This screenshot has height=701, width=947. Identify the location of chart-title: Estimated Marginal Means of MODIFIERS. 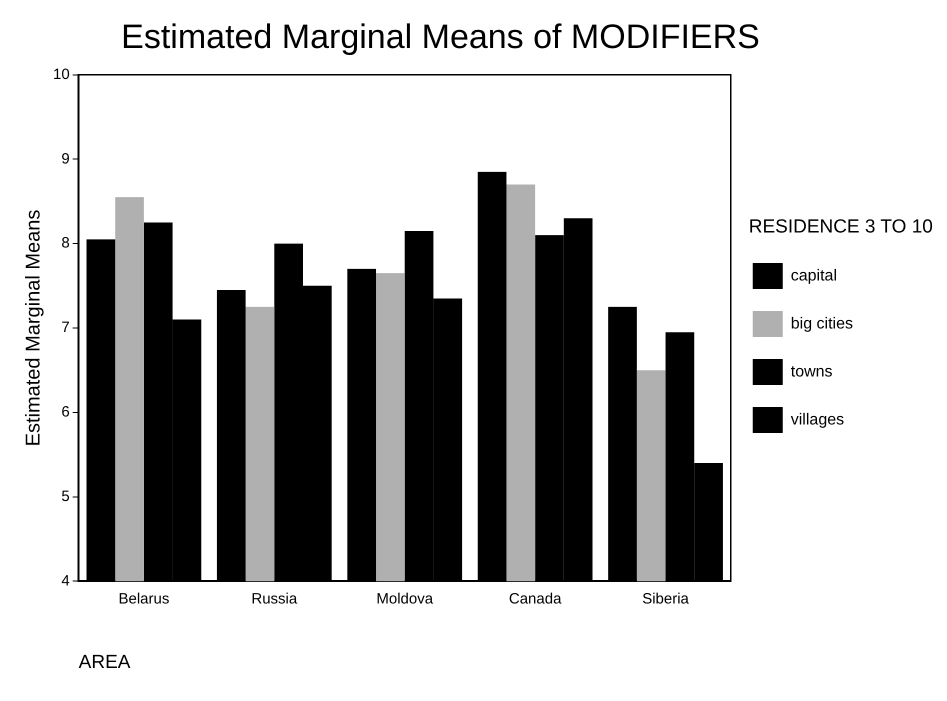
(440, 37).